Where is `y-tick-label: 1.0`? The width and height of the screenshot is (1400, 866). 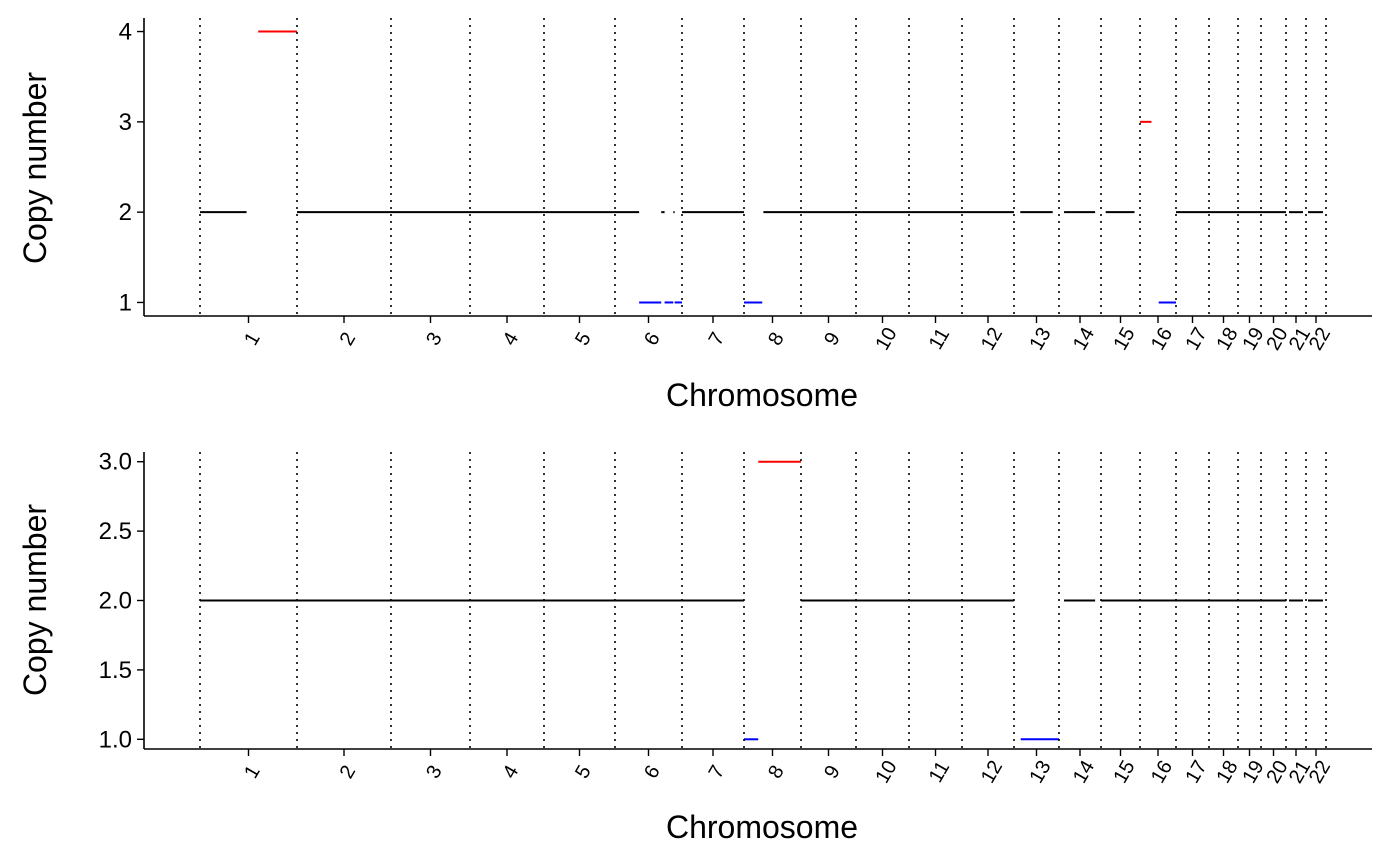
y-tick-label: 1.0 is located at coordinates (115, 739).